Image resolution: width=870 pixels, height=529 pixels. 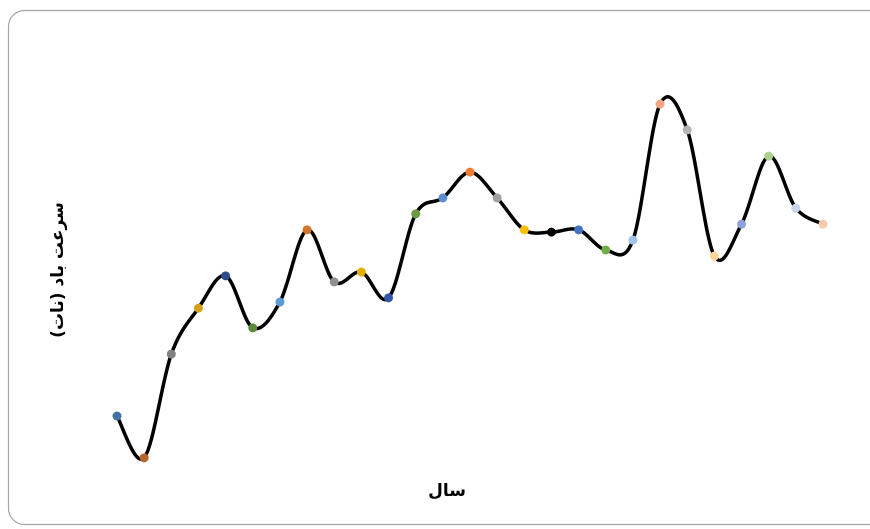 What do you see at coordinates (58, 270) in the screenshot?
I see `y-axis-label: سرعت باد (نات)` at bounding box center [58, 270].